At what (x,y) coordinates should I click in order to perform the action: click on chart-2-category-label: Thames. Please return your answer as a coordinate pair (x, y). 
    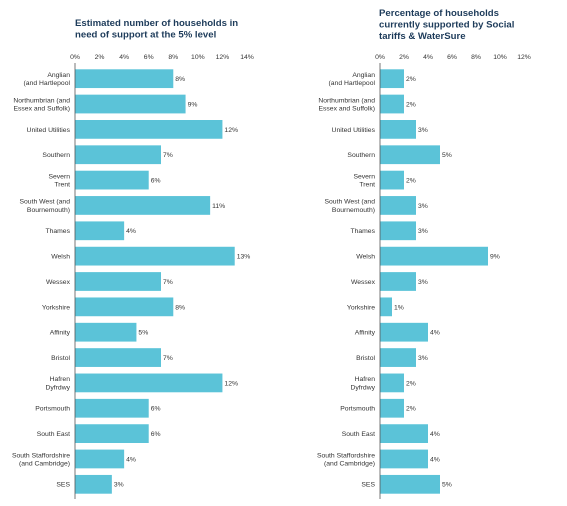
    Looking at the image, I should click on (362, 231).